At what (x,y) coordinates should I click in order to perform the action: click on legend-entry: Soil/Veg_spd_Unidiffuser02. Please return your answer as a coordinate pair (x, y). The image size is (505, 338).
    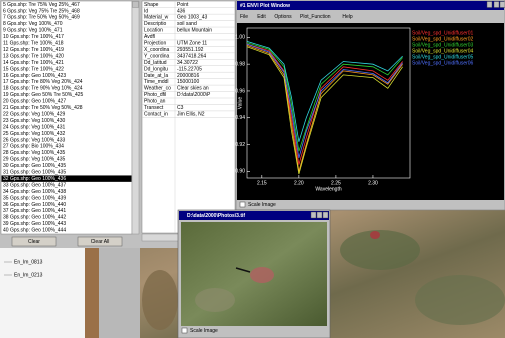
    Looking at the image, I should click on (443, 39).